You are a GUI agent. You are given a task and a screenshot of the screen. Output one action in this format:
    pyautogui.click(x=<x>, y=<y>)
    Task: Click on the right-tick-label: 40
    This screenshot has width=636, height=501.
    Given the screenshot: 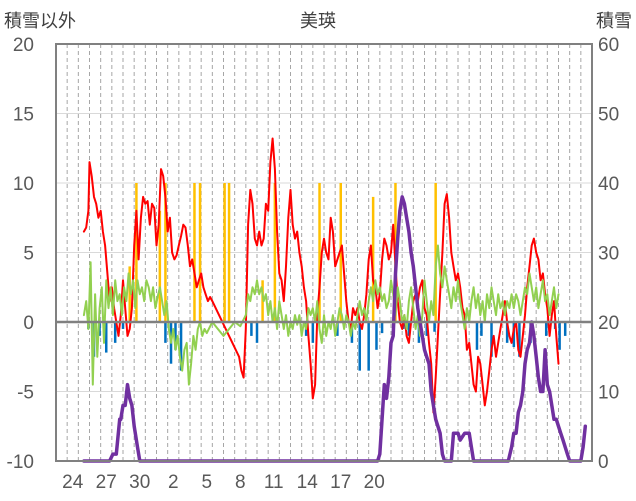 What is the action you would take?
    pyautogui.click(x=608, y=184)
    